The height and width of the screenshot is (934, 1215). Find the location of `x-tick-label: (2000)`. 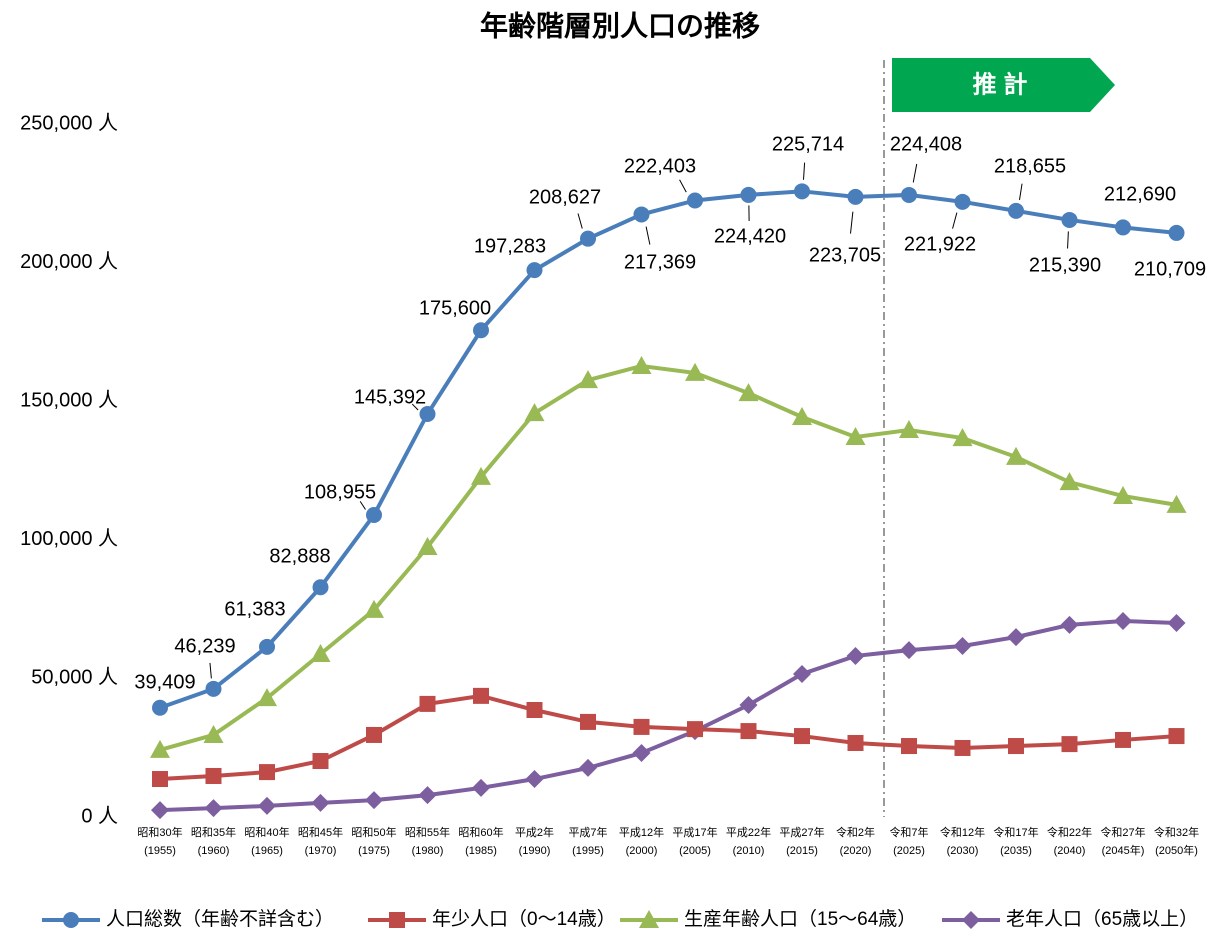

x-tick-label: (2000) is located at coordinates (642, 851).